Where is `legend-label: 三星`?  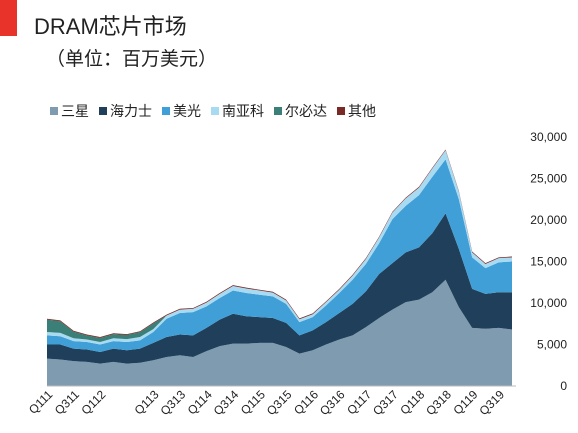
legend-label: 三星 is located at coordinates (75, 111).